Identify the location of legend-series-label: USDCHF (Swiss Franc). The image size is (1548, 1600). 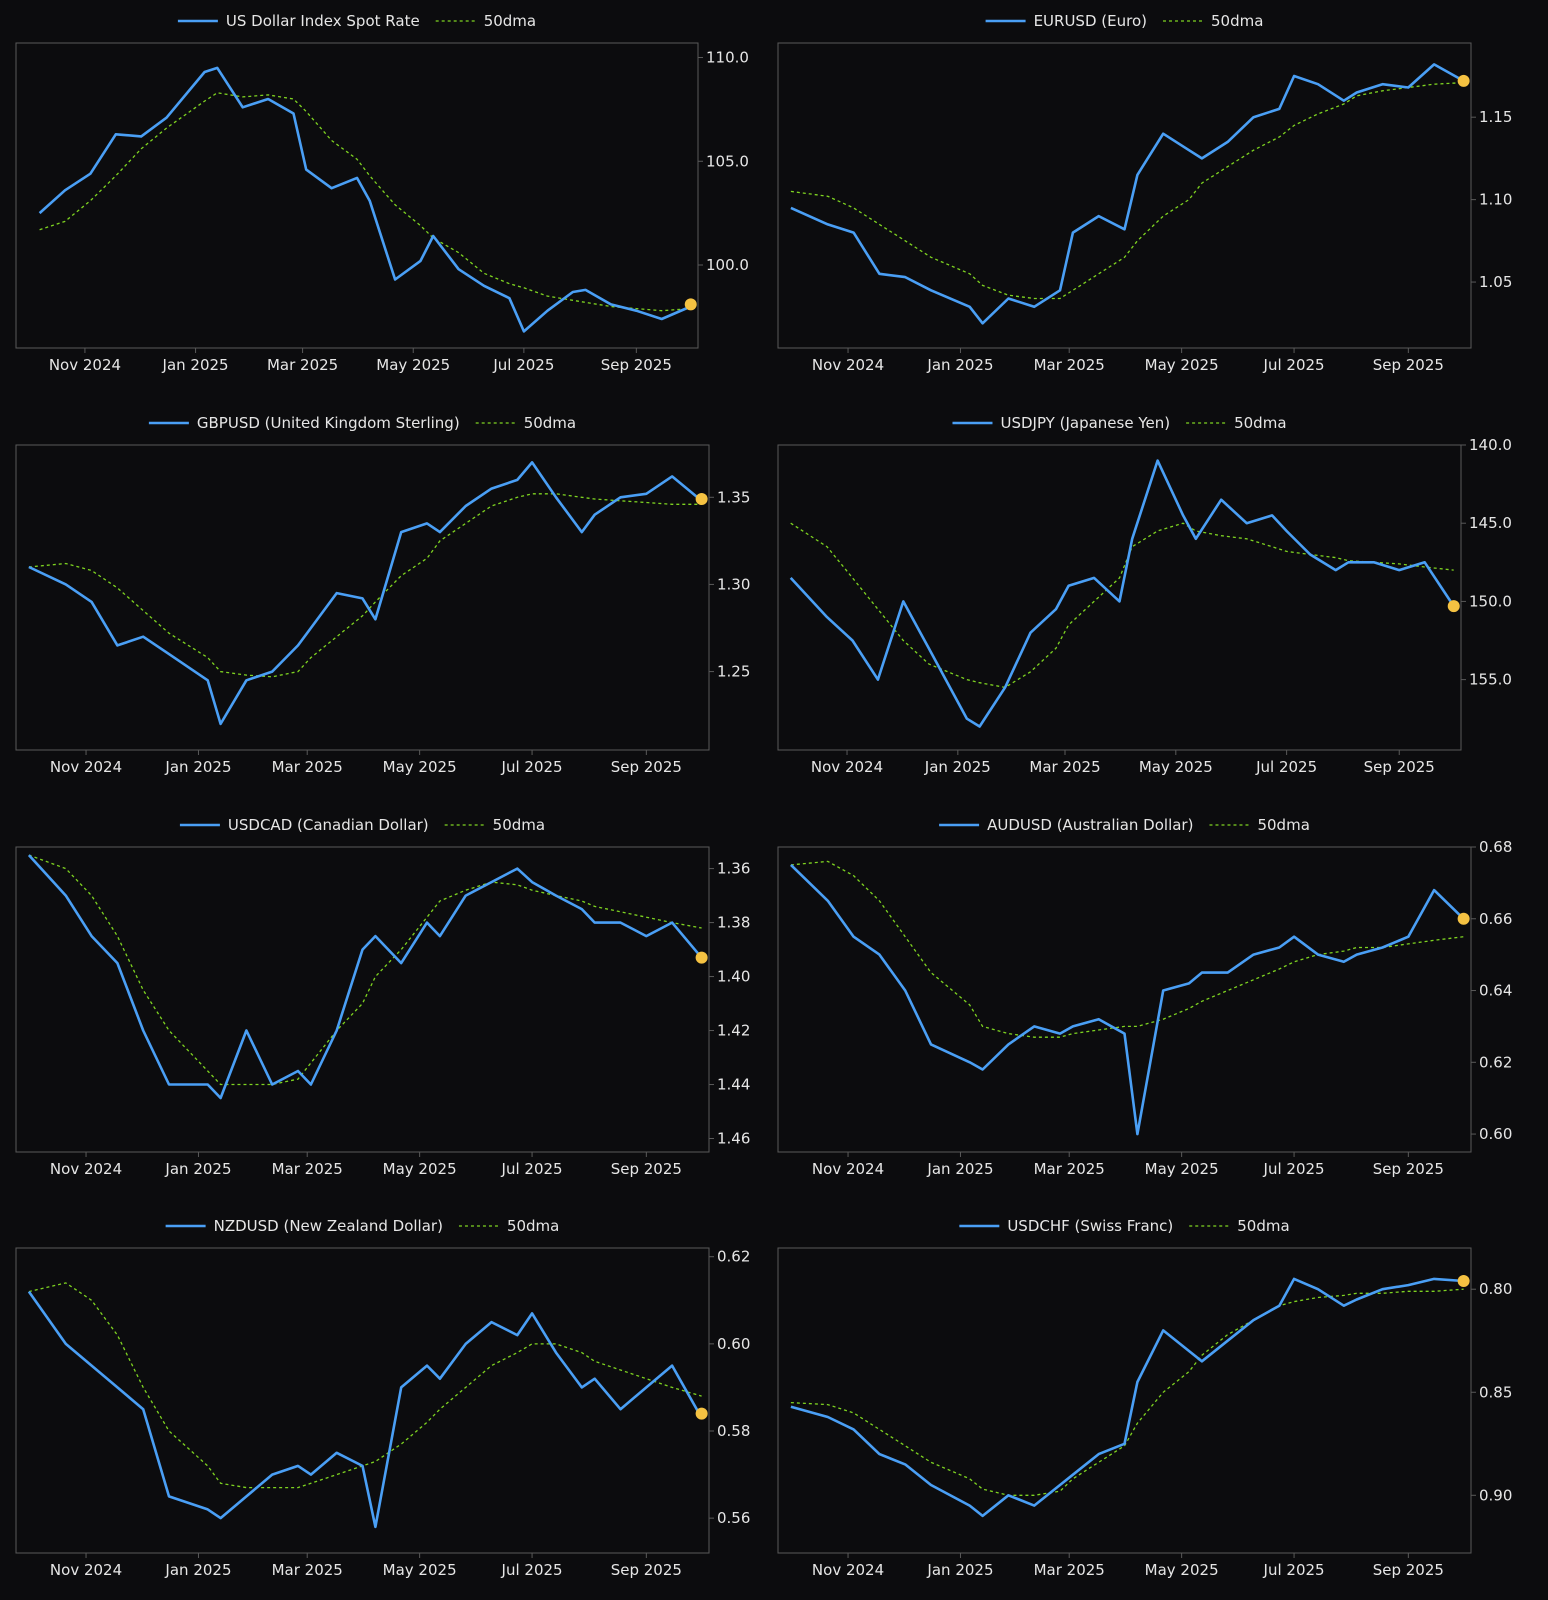
(1090, 1226).